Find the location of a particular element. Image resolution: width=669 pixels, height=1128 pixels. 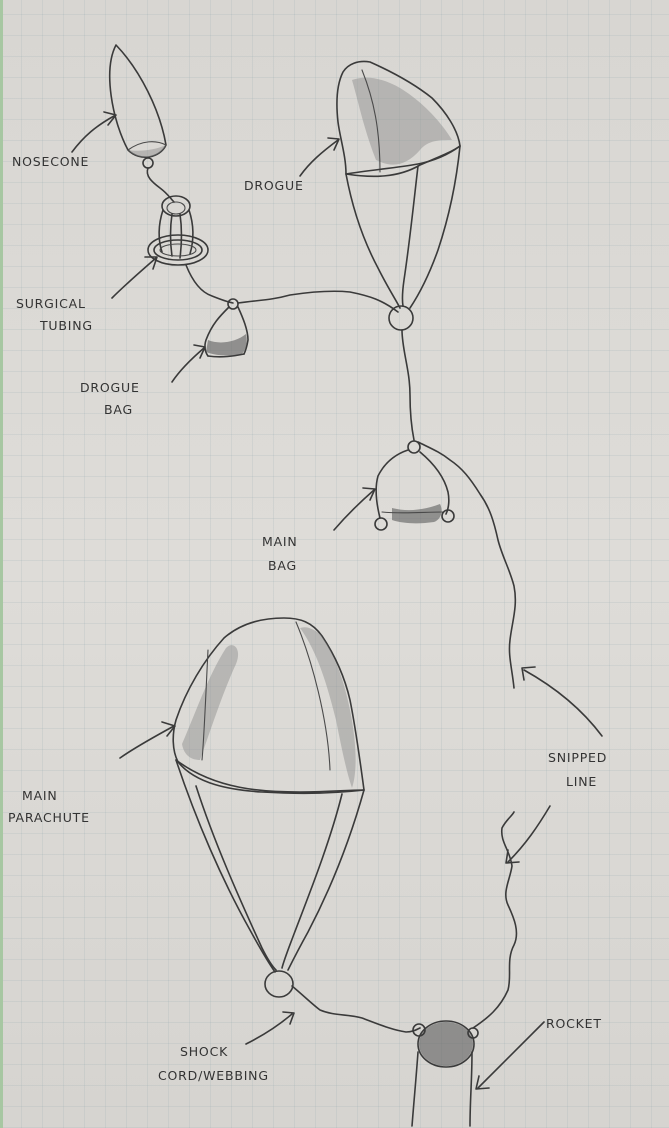

label-drogue: DROGUE is located at coordinates (274, 185).